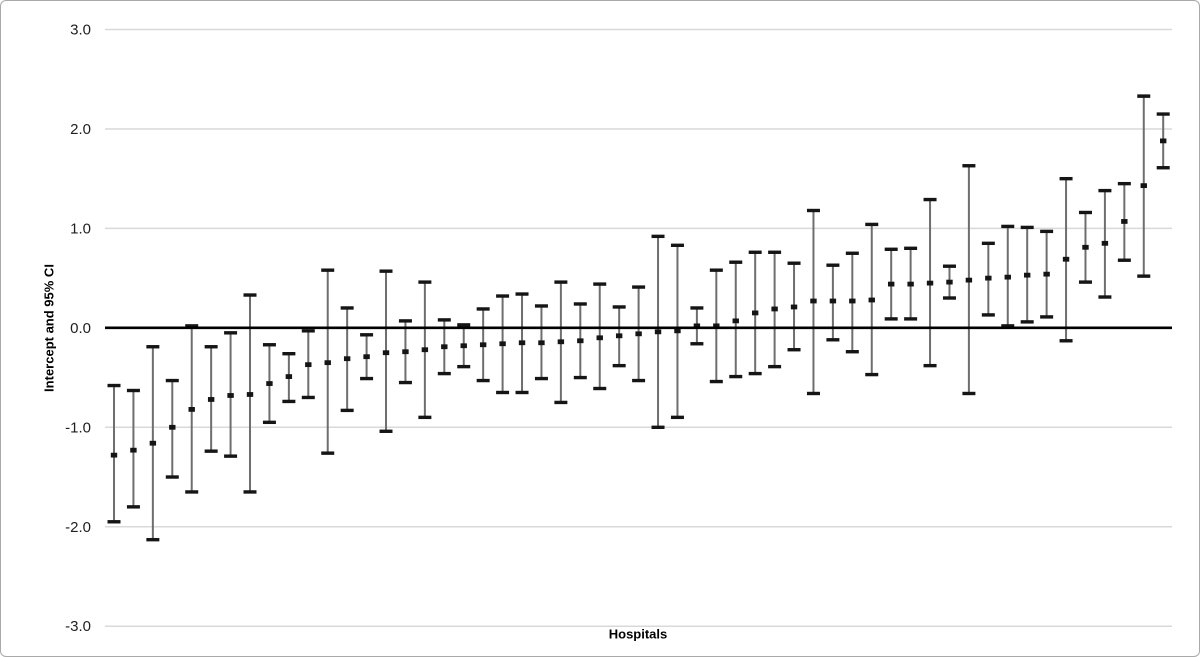 The width and height of the screenshot is (1200, 657). What do you see at coordinates (80, 129) in the screenshot?
I see `y-tick-label: 2.0` at bounding box center [80, 129].